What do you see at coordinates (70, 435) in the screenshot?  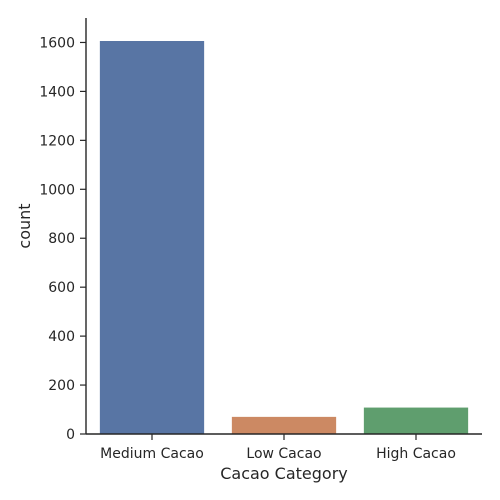 I see `y-tick-label: 0` at bounding box center [70, 435].